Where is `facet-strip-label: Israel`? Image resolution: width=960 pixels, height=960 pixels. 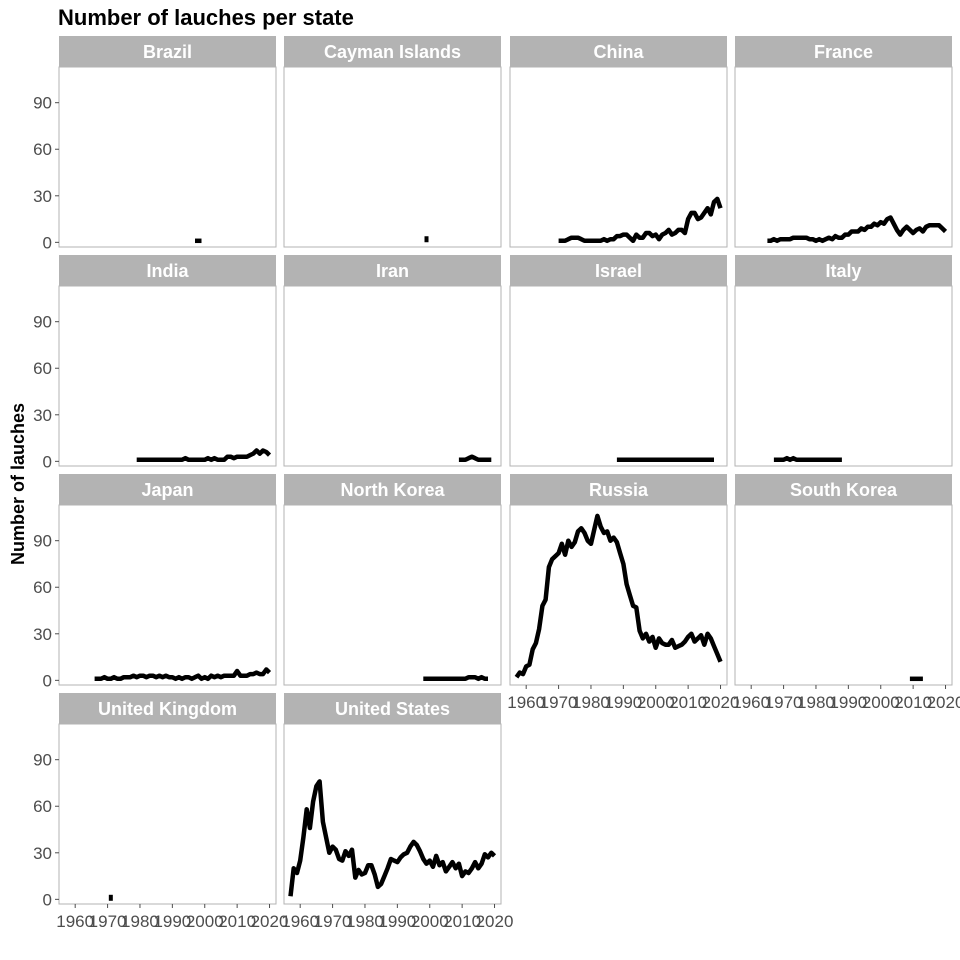 facet-strip-label: Israel is located at coordinates (618, 271).